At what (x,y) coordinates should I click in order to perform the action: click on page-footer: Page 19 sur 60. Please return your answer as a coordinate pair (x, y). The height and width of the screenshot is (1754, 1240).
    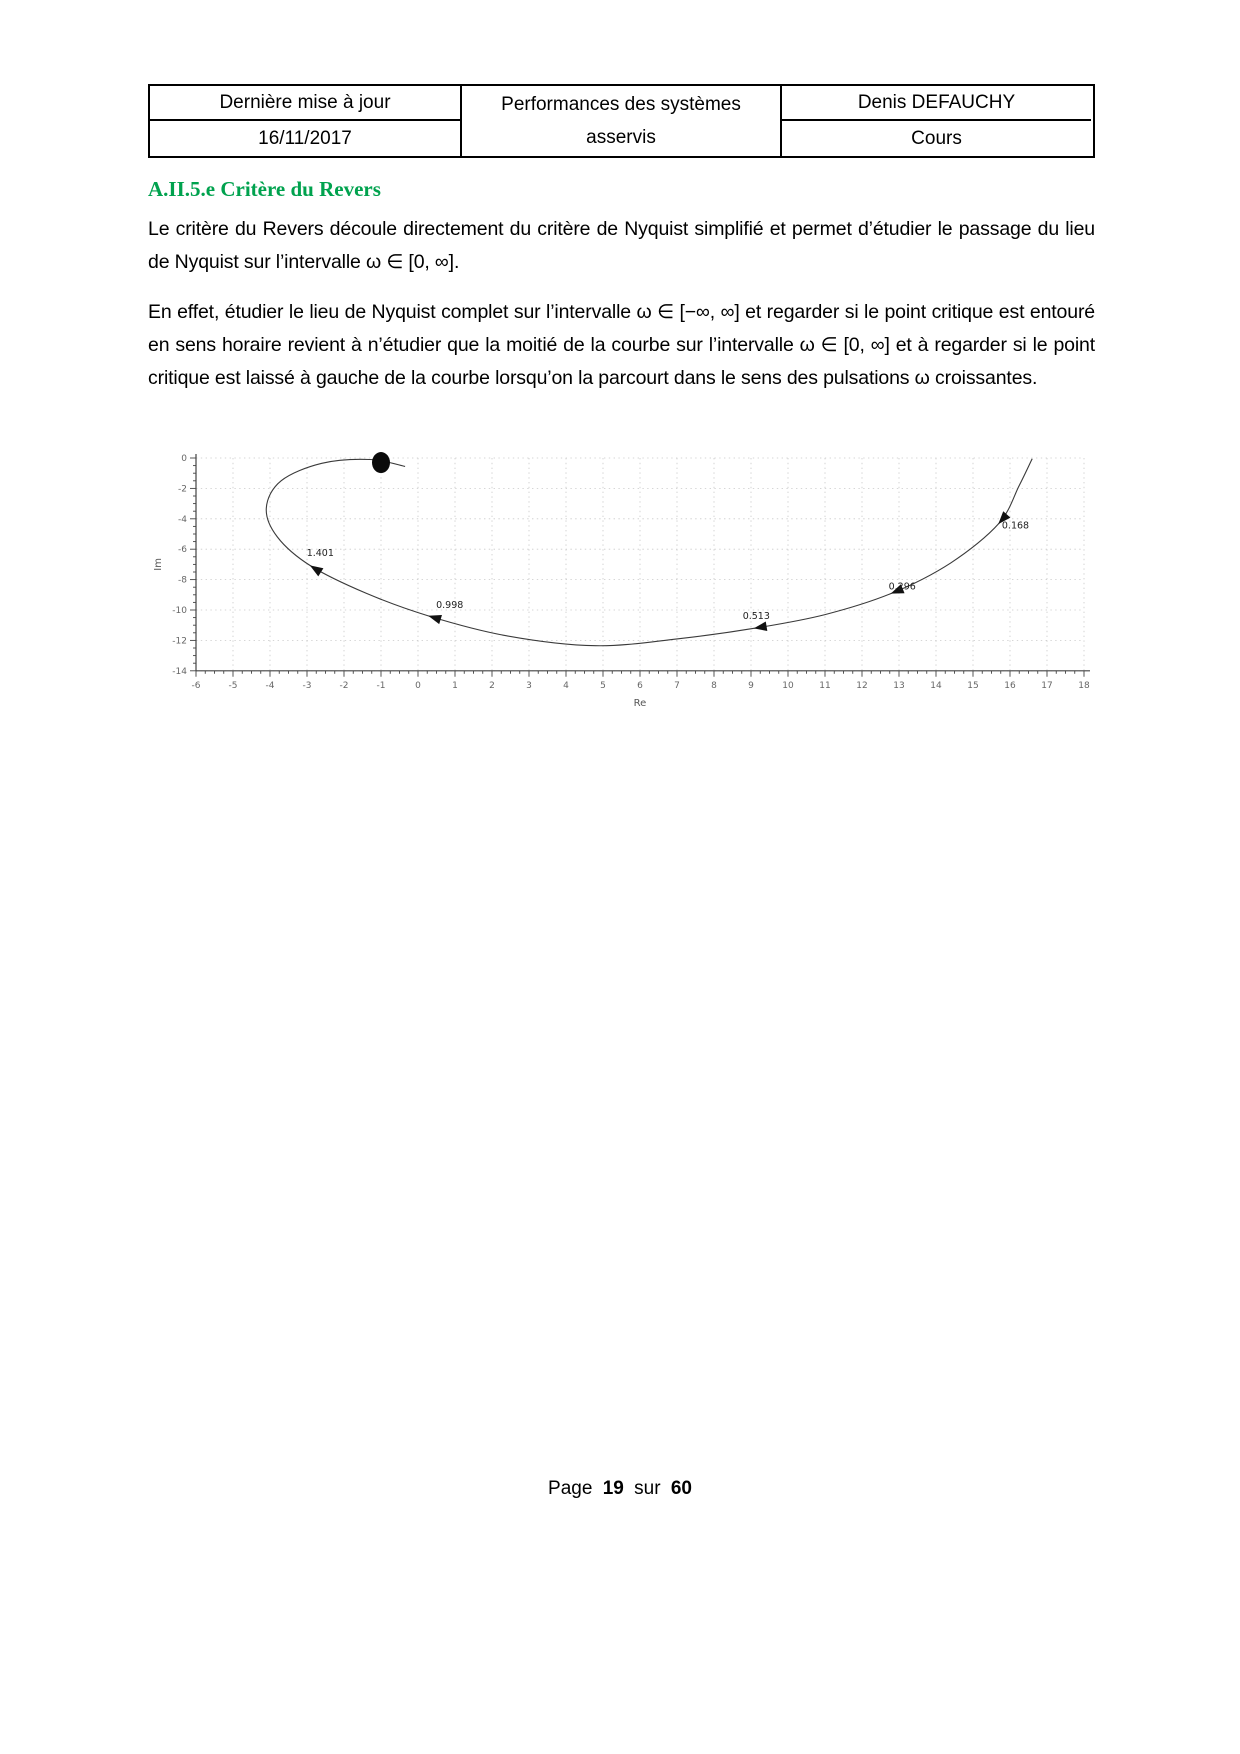
    Looking at the image, I should click on (620, 1489).